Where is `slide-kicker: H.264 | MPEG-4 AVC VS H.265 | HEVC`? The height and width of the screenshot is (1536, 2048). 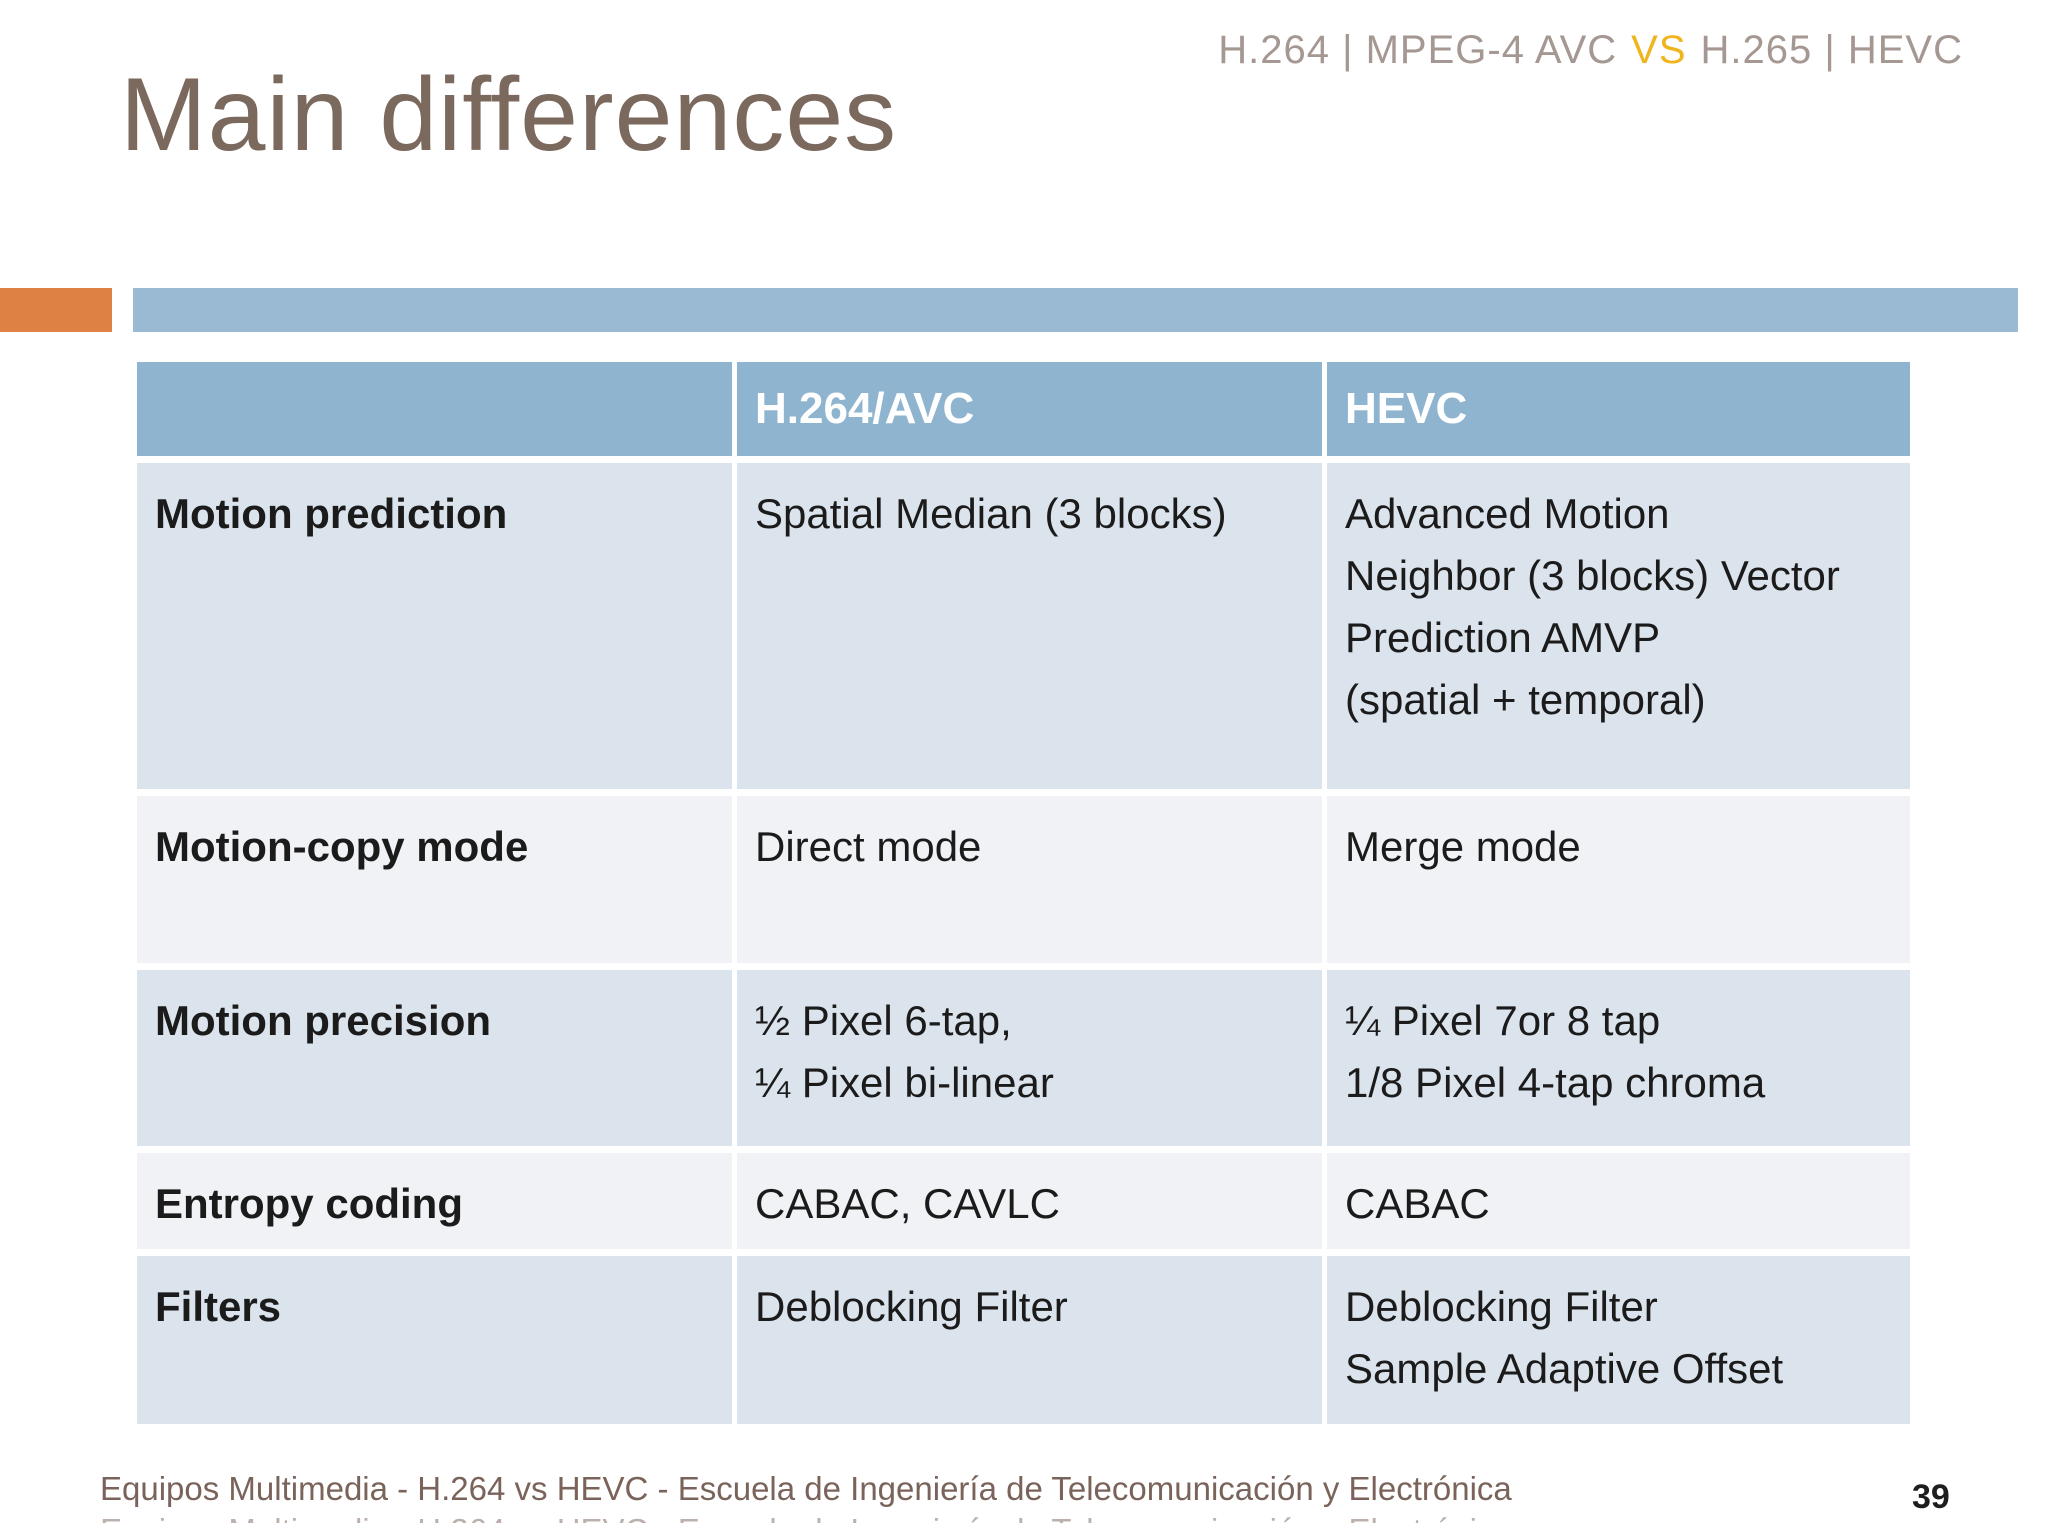 slide-kicker: H.264 | MPEG-4 AVC VS H.265 | HEVC is located at coordinates (1590, 50).